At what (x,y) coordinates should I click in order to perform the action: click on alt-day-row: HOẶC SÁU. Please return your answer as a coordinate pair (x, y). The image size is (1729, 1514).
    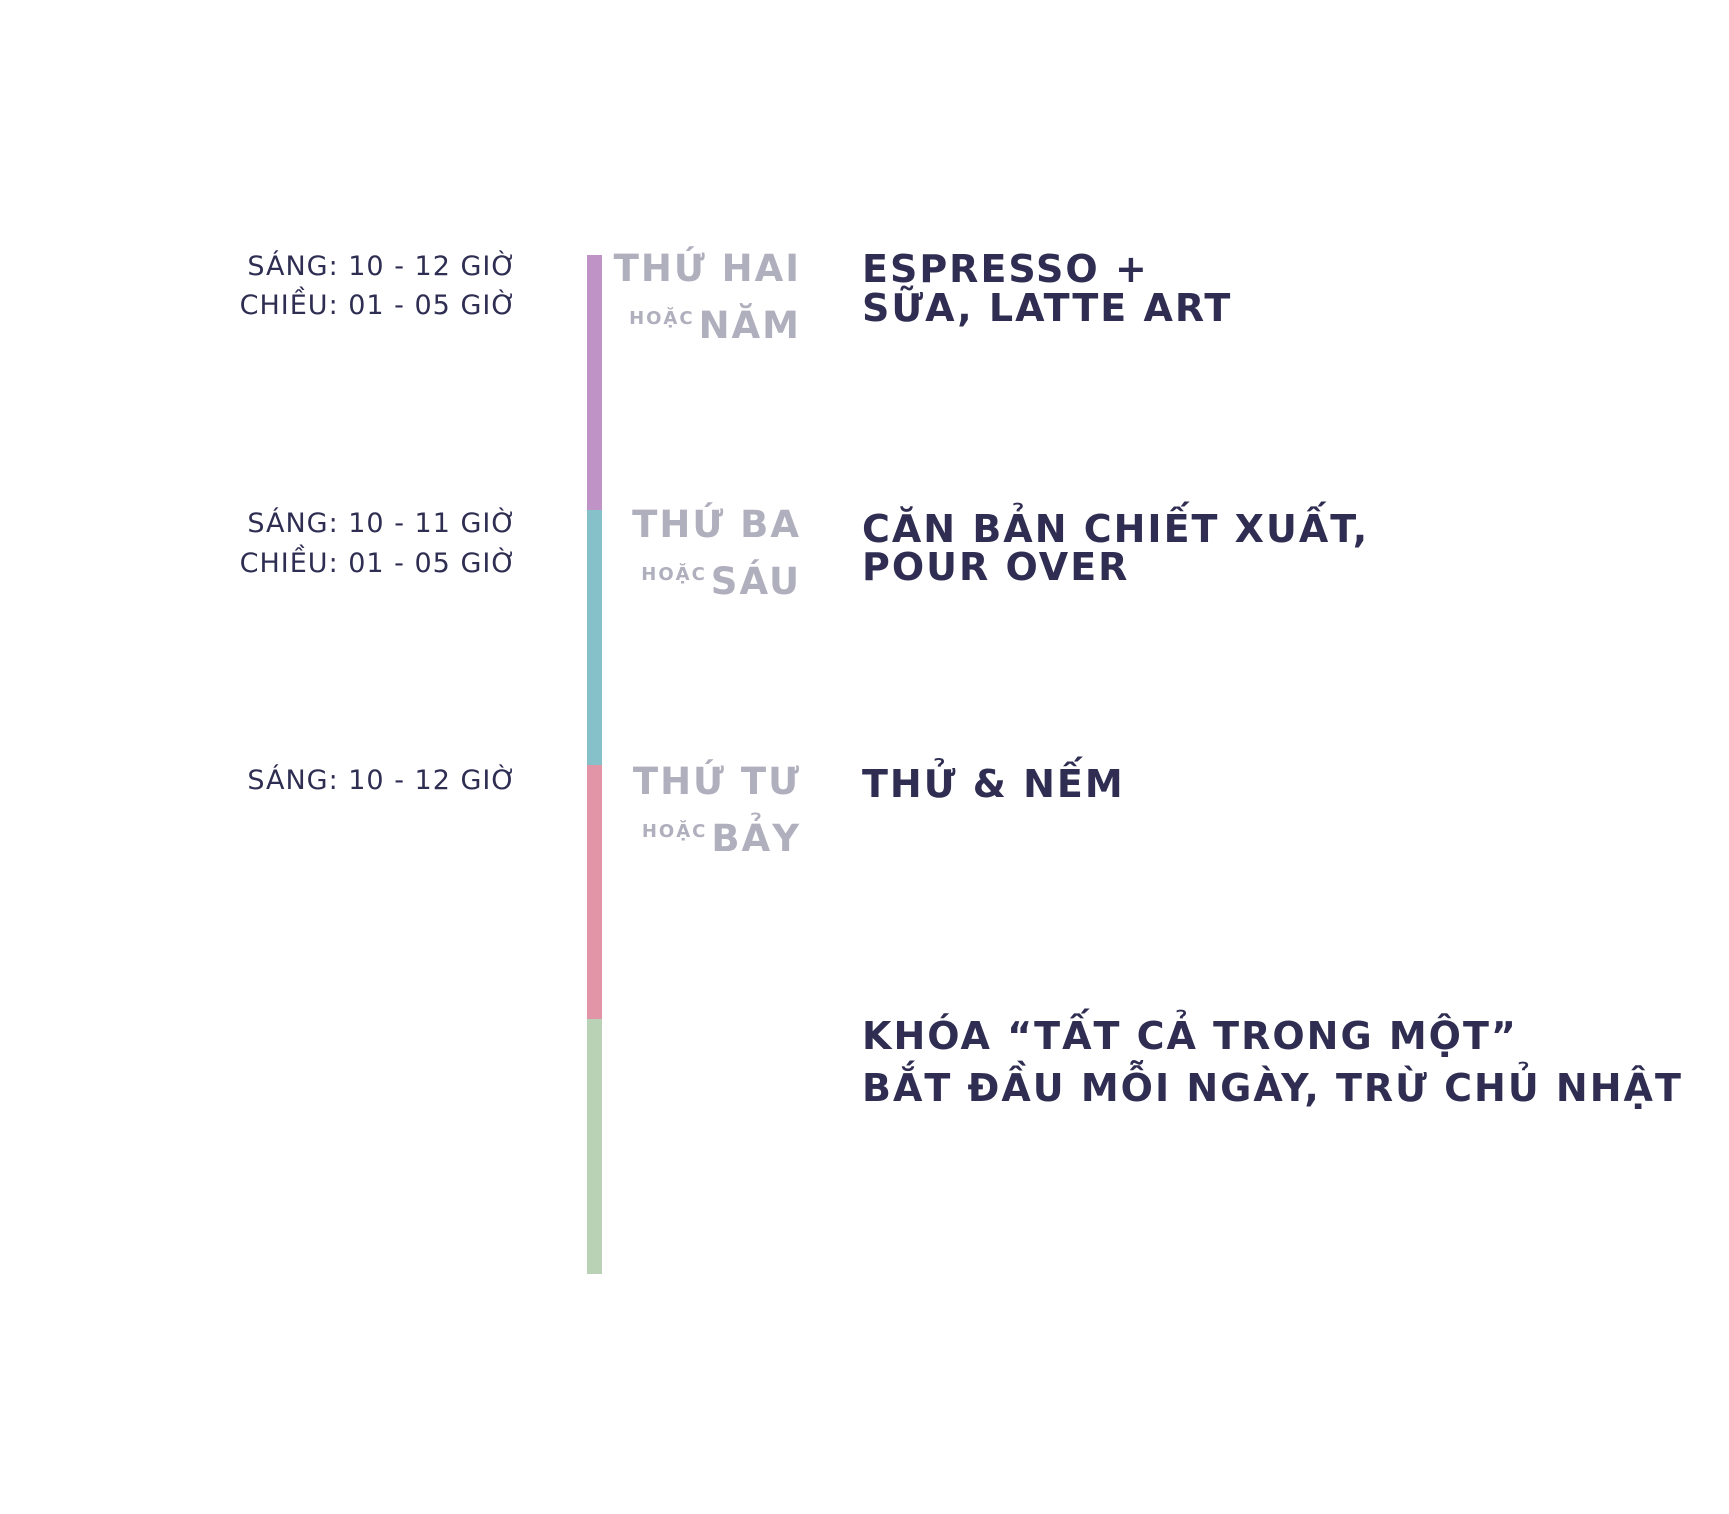
    Looking at the image, I should click on (721, 578).